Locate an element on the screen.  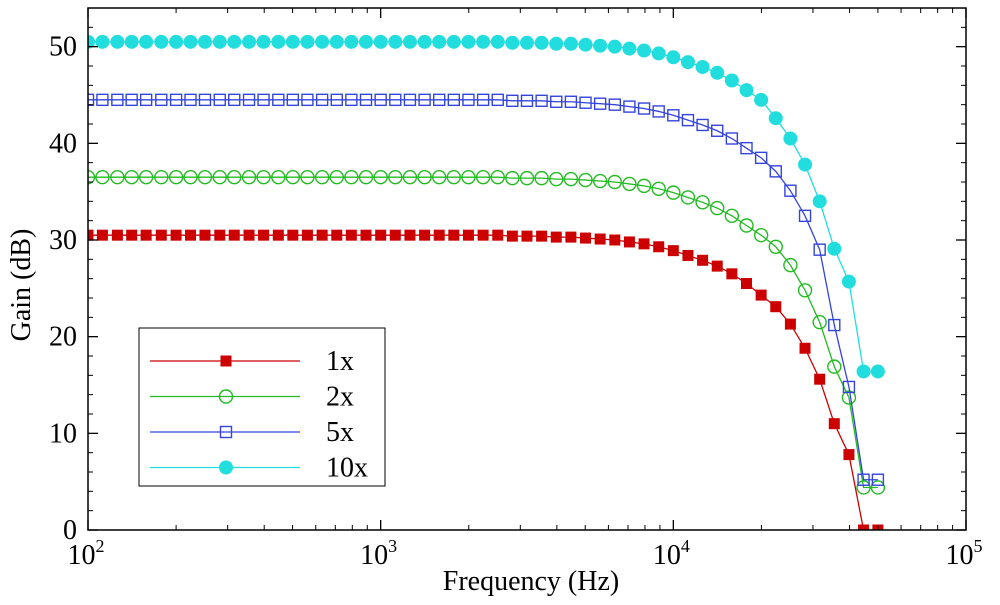
y-tick-label: 40 is located at coordinates (63, 143).